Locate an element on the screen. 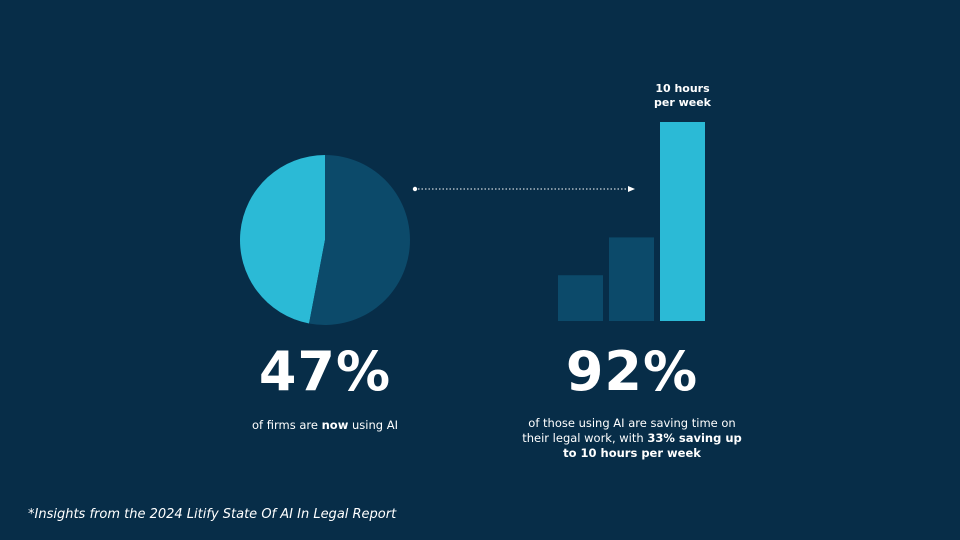 The width and height of the screenshot is (960, 540). caption-text: of firms are is located at coordinates (287, 425).